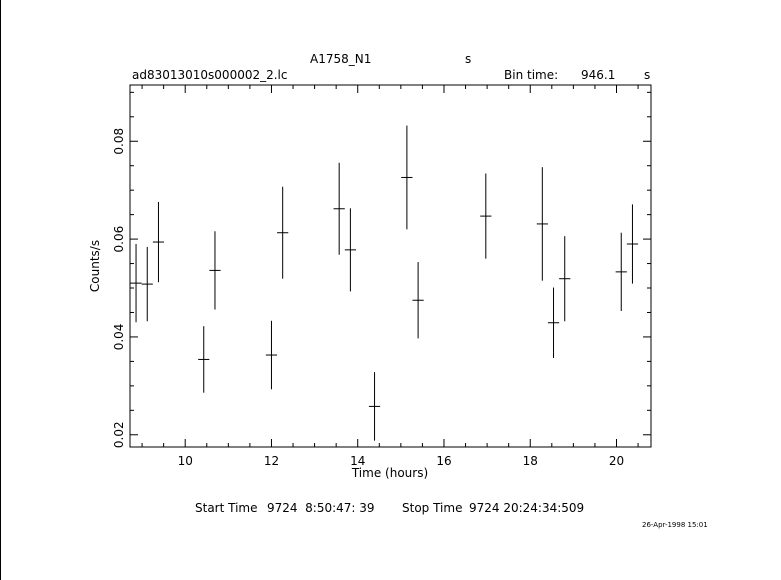  I want to click on start-time-value: 9724 8:50:47: 39, so click(321, 508).